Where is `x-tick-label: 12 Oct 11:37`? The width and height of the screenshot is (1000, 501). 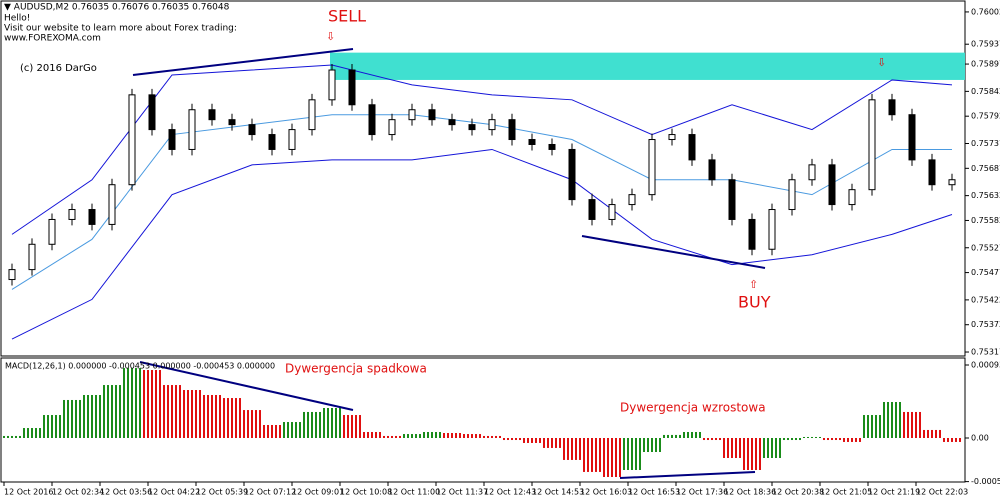
x-tick-label: 12 Oct 11:37 is located at coordinates (462, 492).